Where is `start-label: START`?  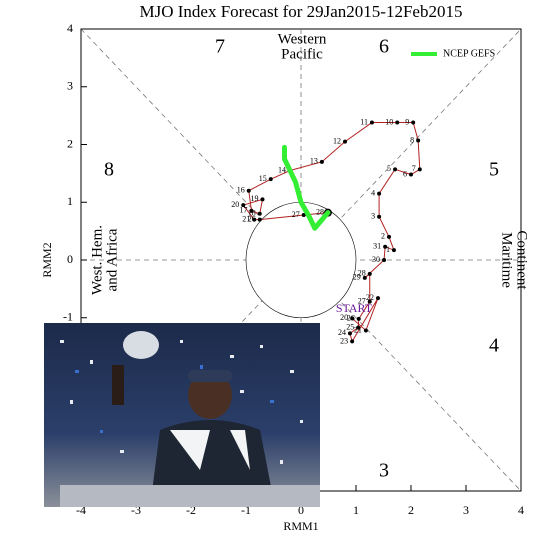 start-label: START is located at coordinates (354, 308).